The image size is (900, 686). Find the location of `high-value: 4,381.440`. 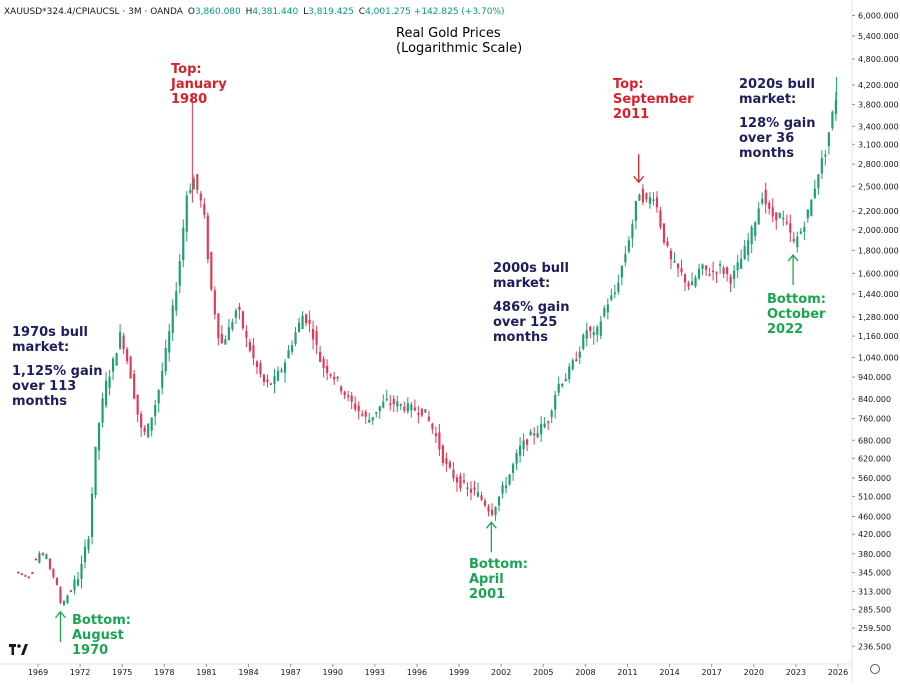

high-value: 4,381.440 is located at coordinates (275, 12).